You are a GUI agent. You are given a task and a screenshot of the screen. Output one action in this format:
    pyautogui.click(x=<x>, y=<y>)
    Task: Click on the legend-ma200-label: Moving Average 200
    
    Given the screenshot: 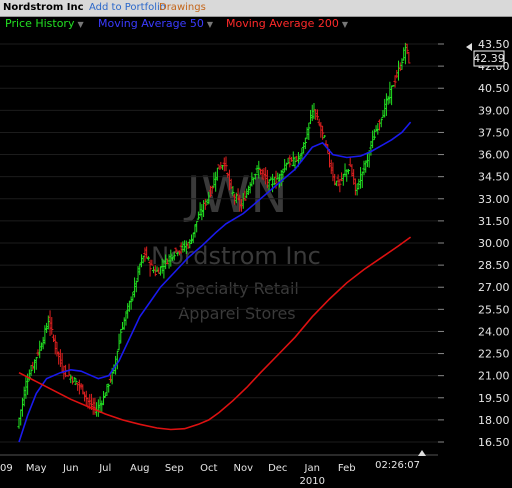 What is the action you would take?
    pyautogui.click(x=282, y=23)
    